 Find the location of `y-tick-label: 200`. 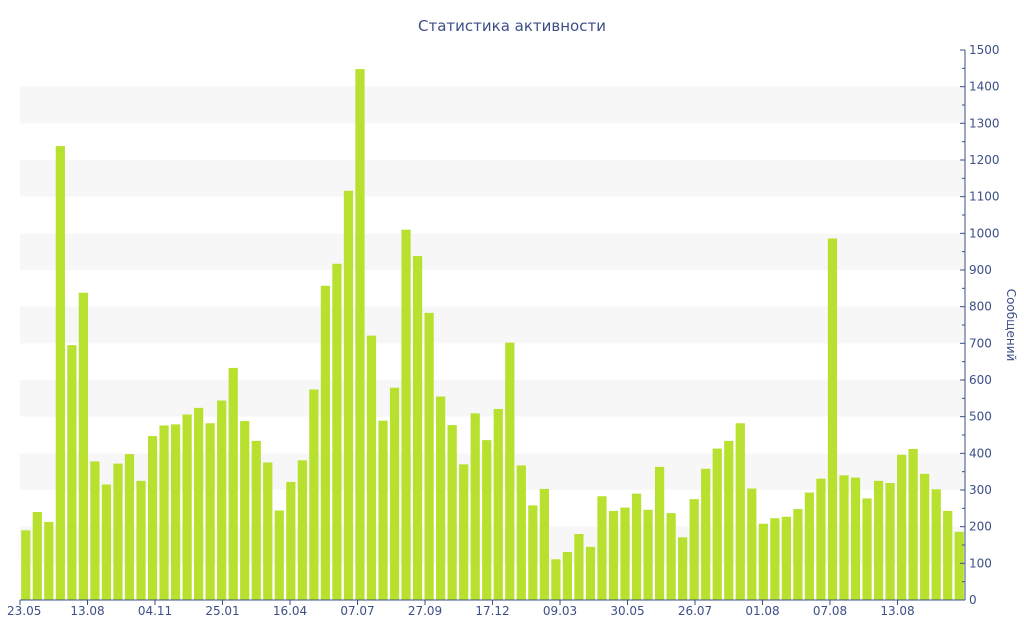

y-tick-label: 200 is located at coordinates (980, 527).